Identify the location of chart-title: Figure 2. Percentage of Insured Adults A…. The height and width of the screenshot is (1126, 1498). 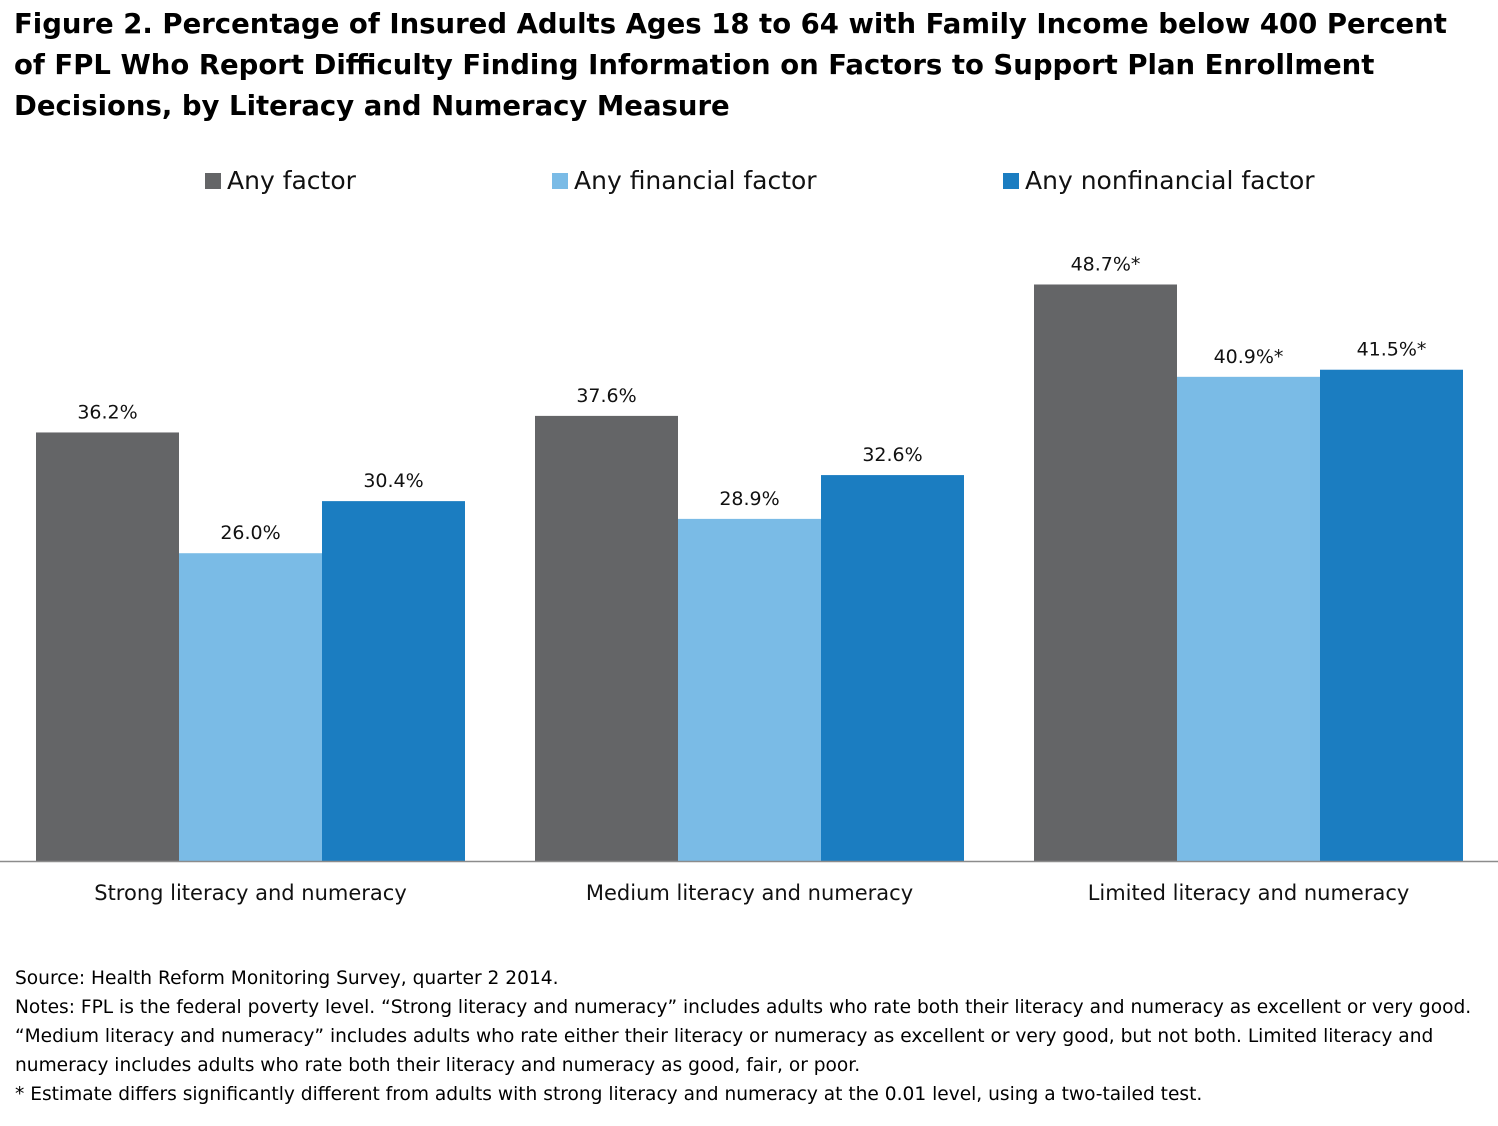
(730, 65).